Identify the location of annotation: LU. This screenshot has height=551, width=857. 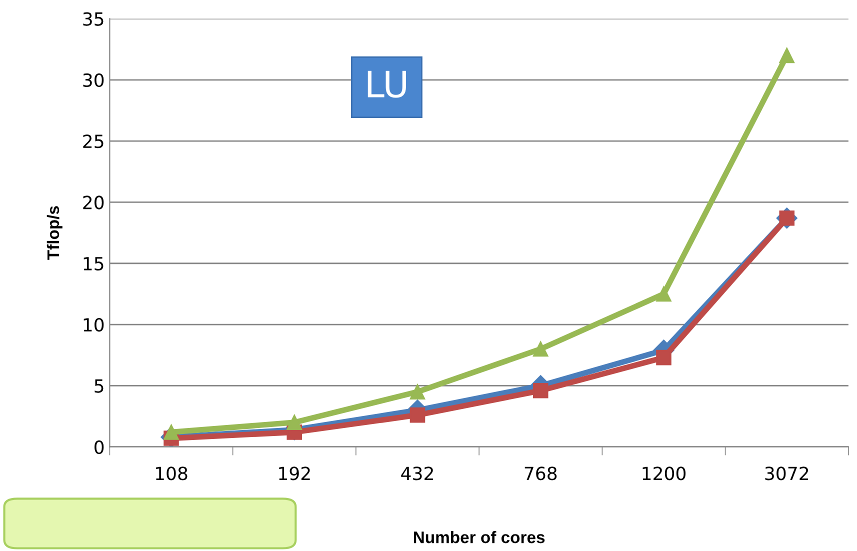
(387, 84).